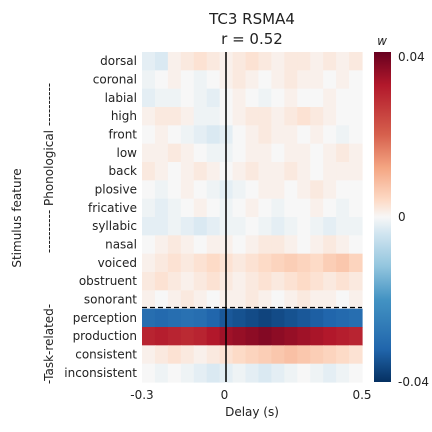 The width and height of the screenshot is (432, 432). Describe the element at coordinates (127, 153) in the screenshot. I see `row-label: low` at that location.